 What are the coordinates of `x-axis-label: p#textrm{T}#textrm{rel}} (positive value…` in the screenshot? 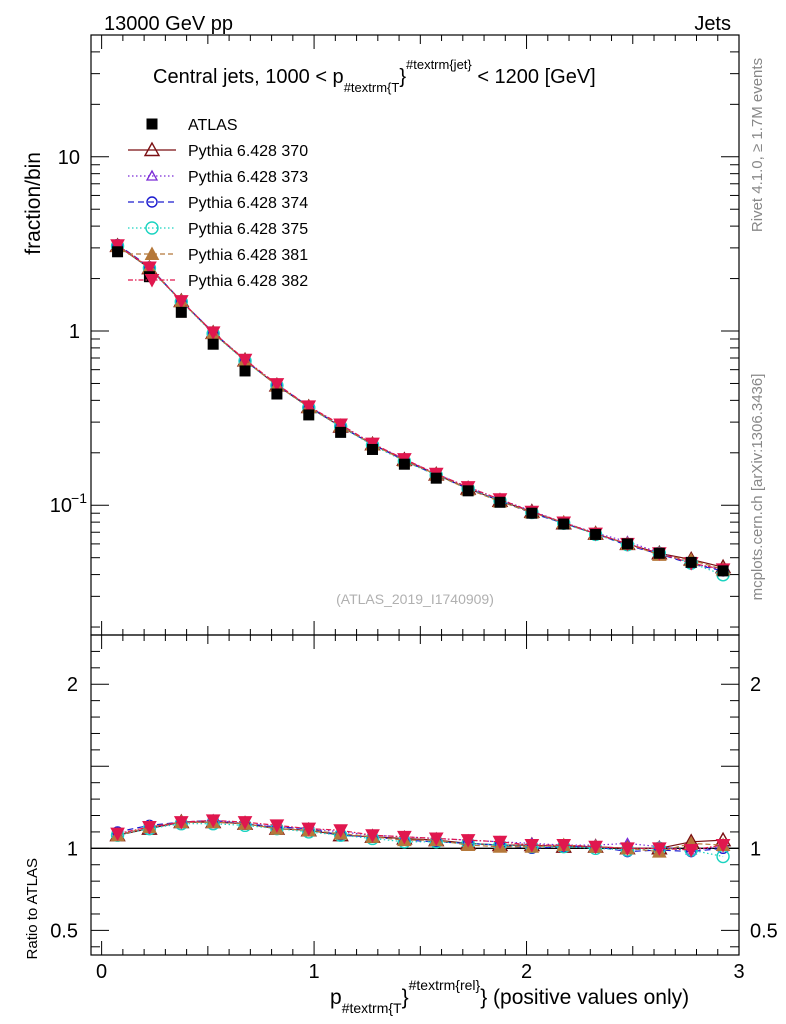 It's located at (509, 996).